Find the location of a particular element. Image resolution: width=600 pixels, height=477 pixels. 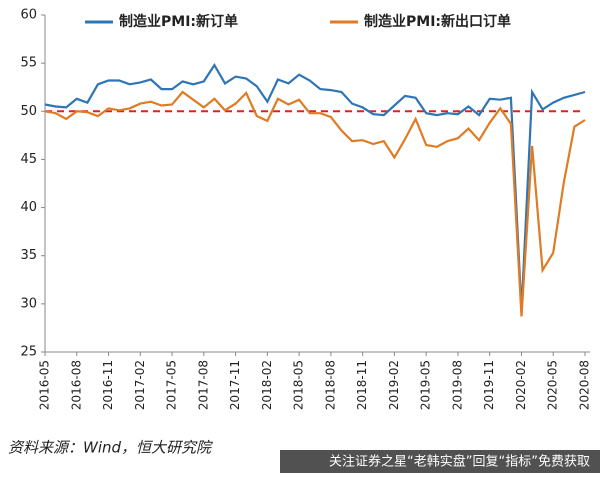

x-tick-label: 2017-08 is located at coordinates (203, 385).